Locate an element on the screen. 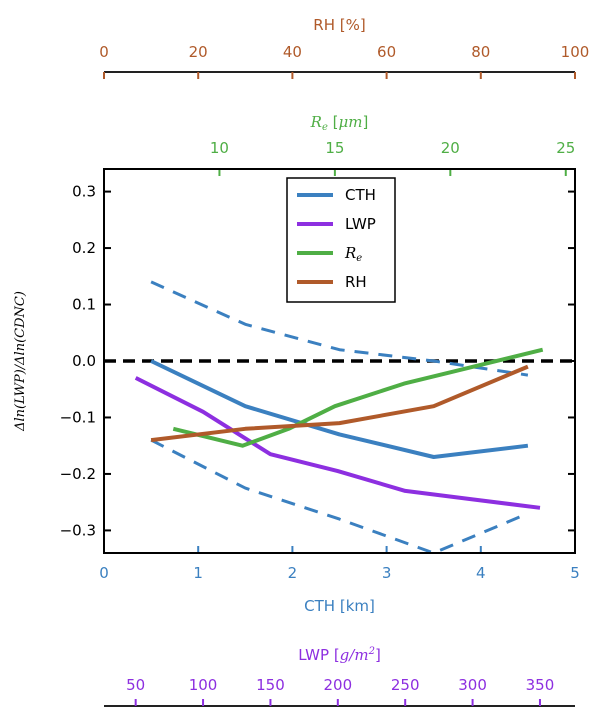  y-tick-label: 0.1 is located at coordinates (84, 305).